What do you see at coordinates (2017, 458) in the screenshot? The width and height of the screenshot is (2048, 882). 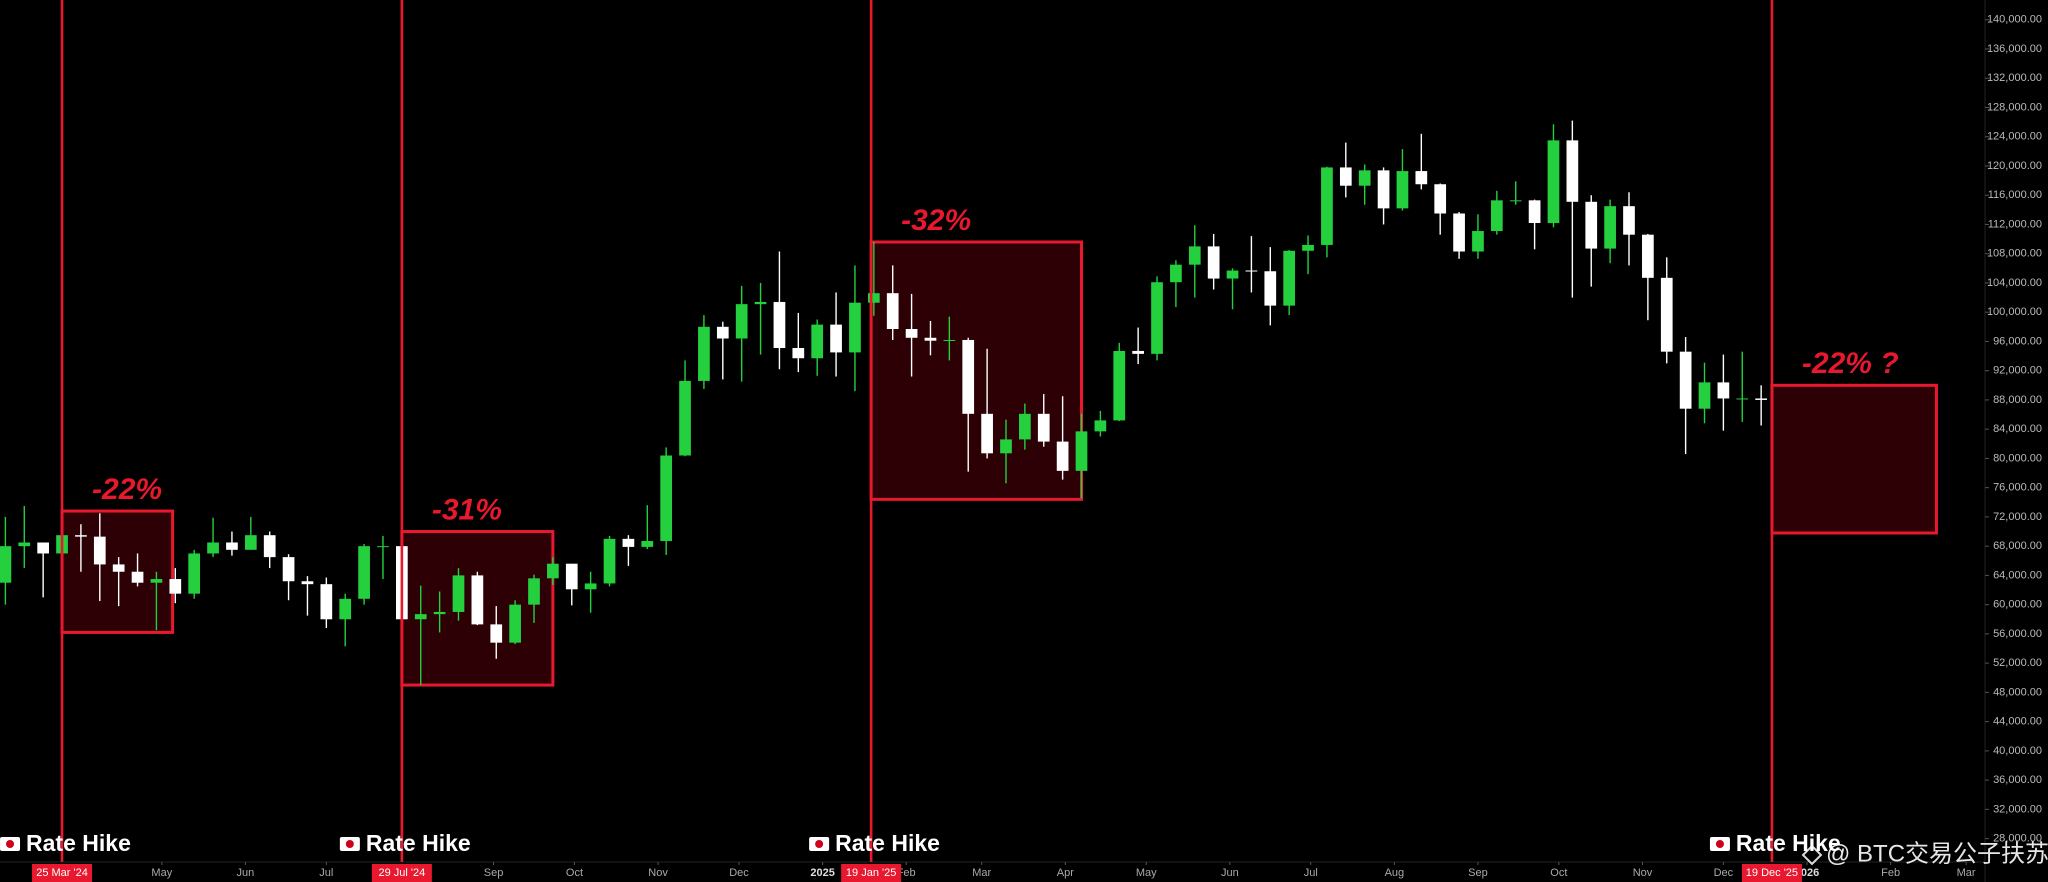 I see `y-tick-label: 80,000.00` at bounding box center [2017, 458].